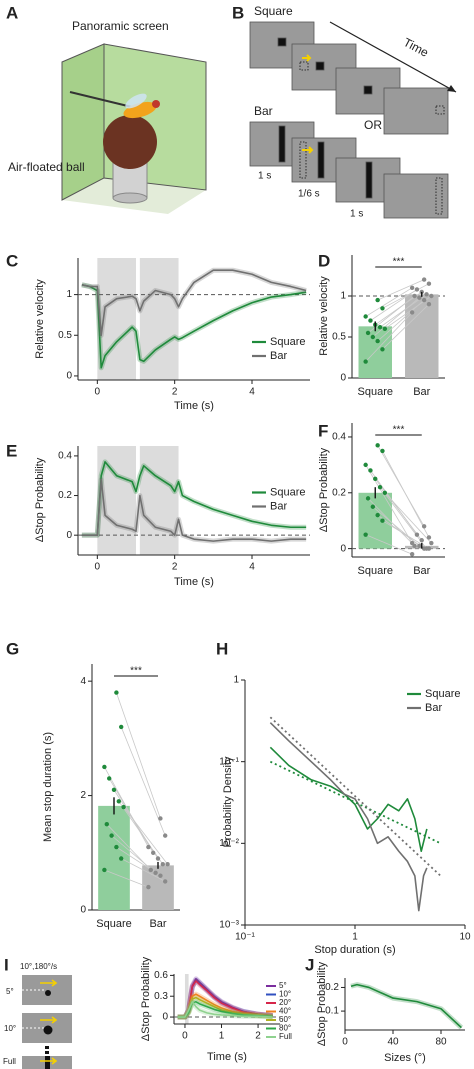  What do you see at coordinates (393, 57) in the screenshot?
I see `time-arrow` at bounding box center [393, 57].